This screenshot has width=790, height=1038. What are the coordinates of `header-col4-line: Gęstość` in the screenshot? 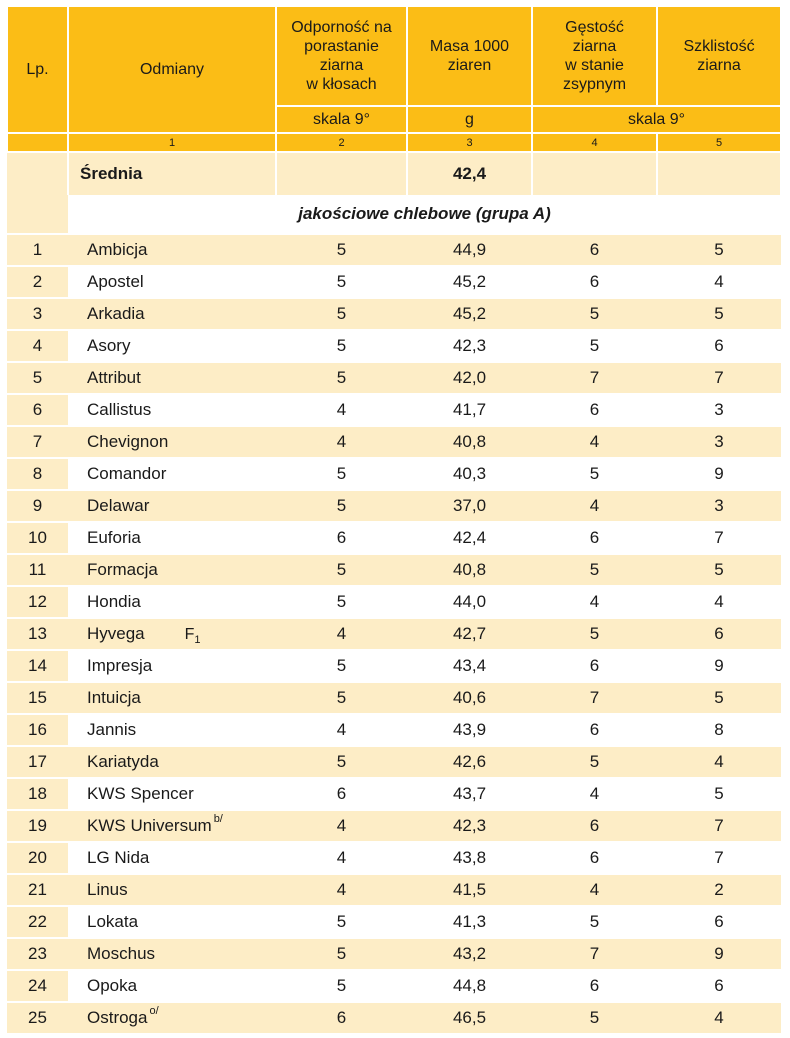 It's located at (594, 27).